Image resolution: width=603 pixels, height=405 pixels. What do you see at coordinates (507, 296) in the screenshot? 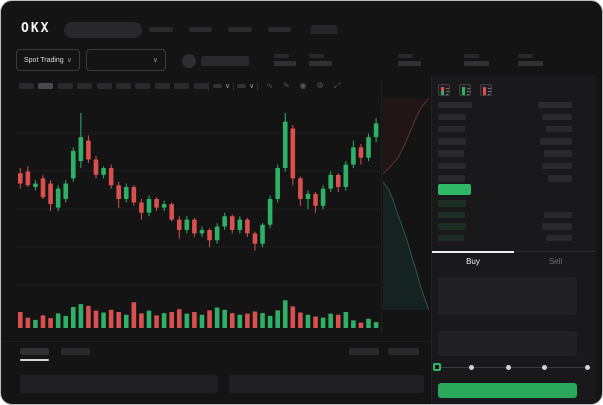
I see `price-input` at bounding box center [507, 296].